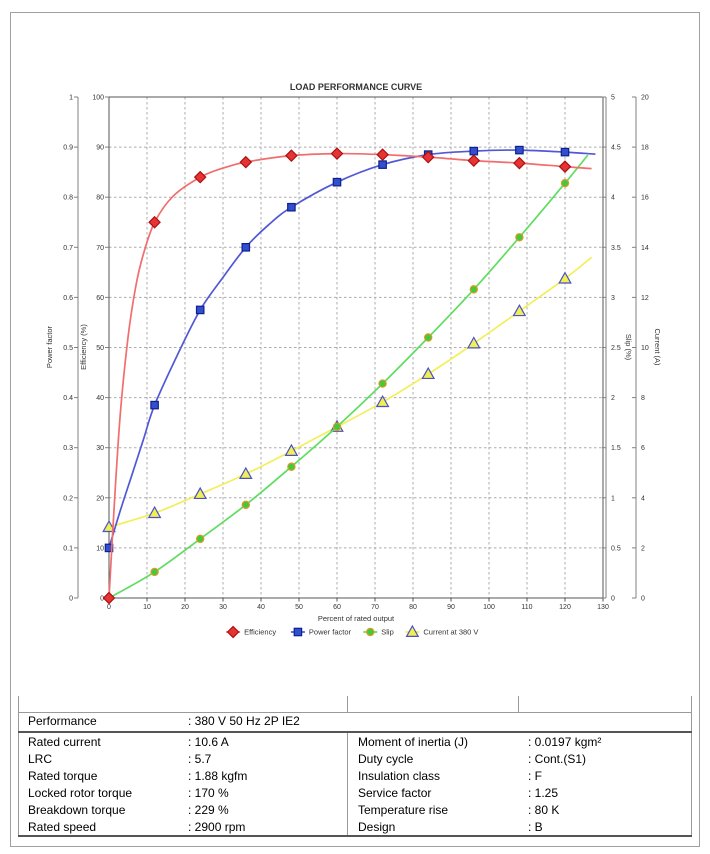 The height and width of the screenshot is (854, 710). I want to click on cur-tick-label: 0, so click(643, 599).